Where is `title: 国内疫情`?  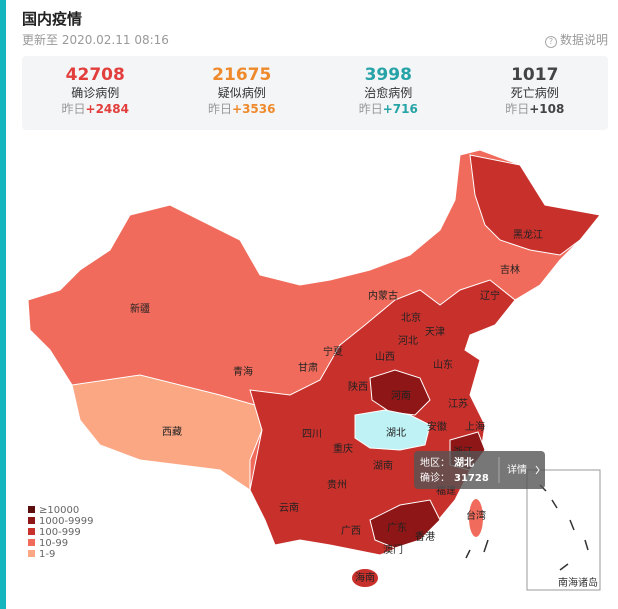
title: 国内疫情 is located at coordinates (52, 19).